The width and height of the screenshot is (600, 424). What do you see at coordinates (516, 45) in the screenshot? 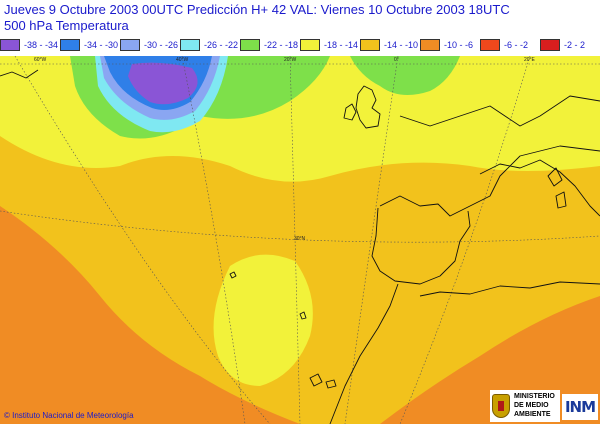
I see `legend-label: -6 - -2` at bounding box center [516, 45].